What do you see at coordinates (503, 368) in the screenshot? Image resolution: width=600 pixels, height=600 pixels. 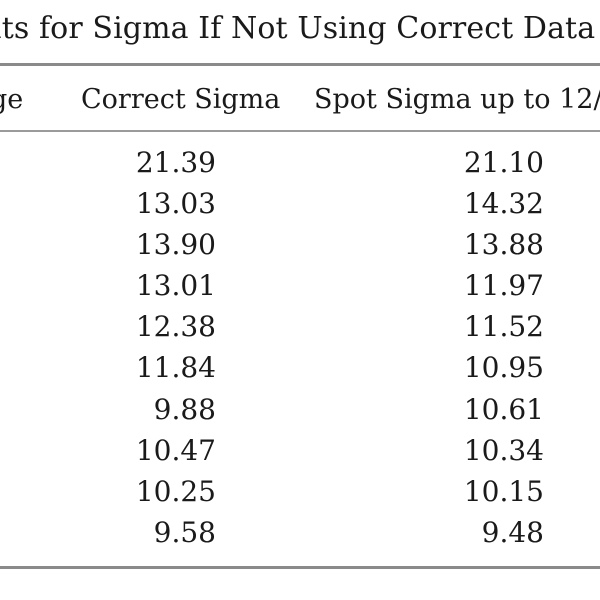 I see `spot-sigma-cell: 10.95` at bounding box center [503, 368].